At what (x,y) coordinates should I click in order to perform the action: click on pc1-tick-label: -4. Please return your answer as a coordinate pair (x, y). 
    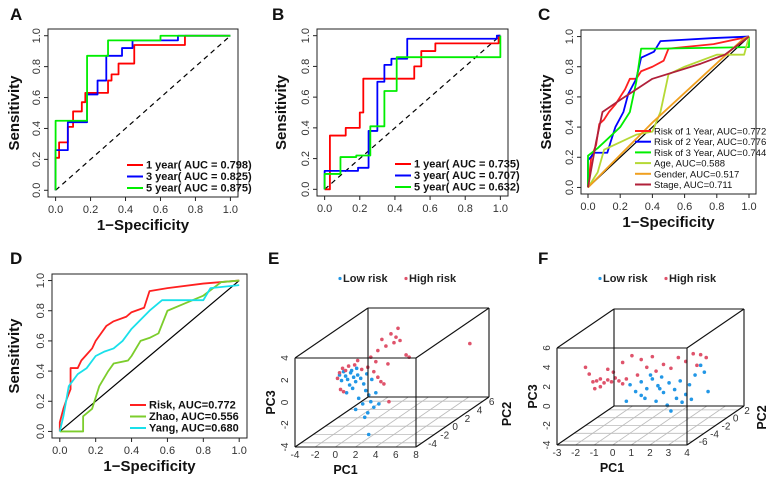
    Looking at the image, I should click on (295, 455).